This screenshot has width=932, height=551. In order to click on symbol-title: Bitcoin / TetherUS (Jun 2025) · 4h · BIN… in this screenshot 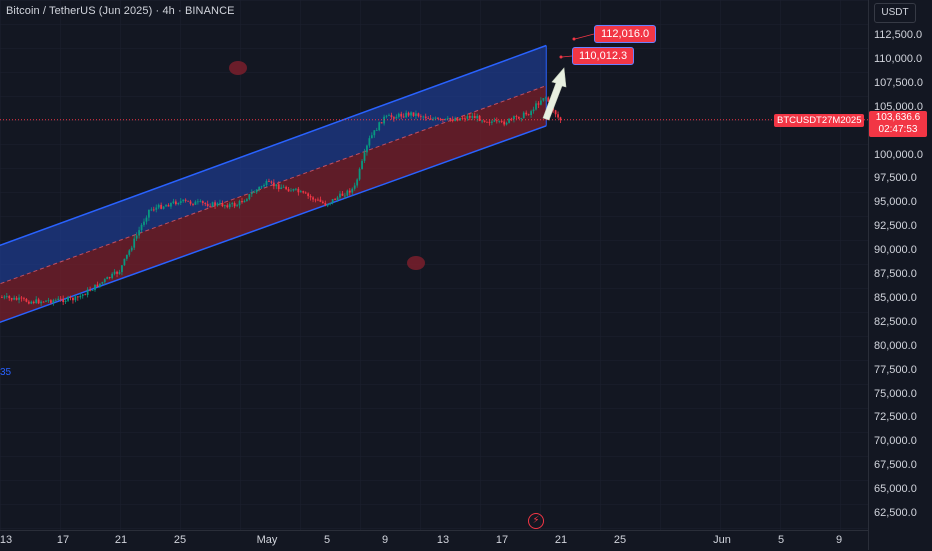, I will do `click(120, 11)`.